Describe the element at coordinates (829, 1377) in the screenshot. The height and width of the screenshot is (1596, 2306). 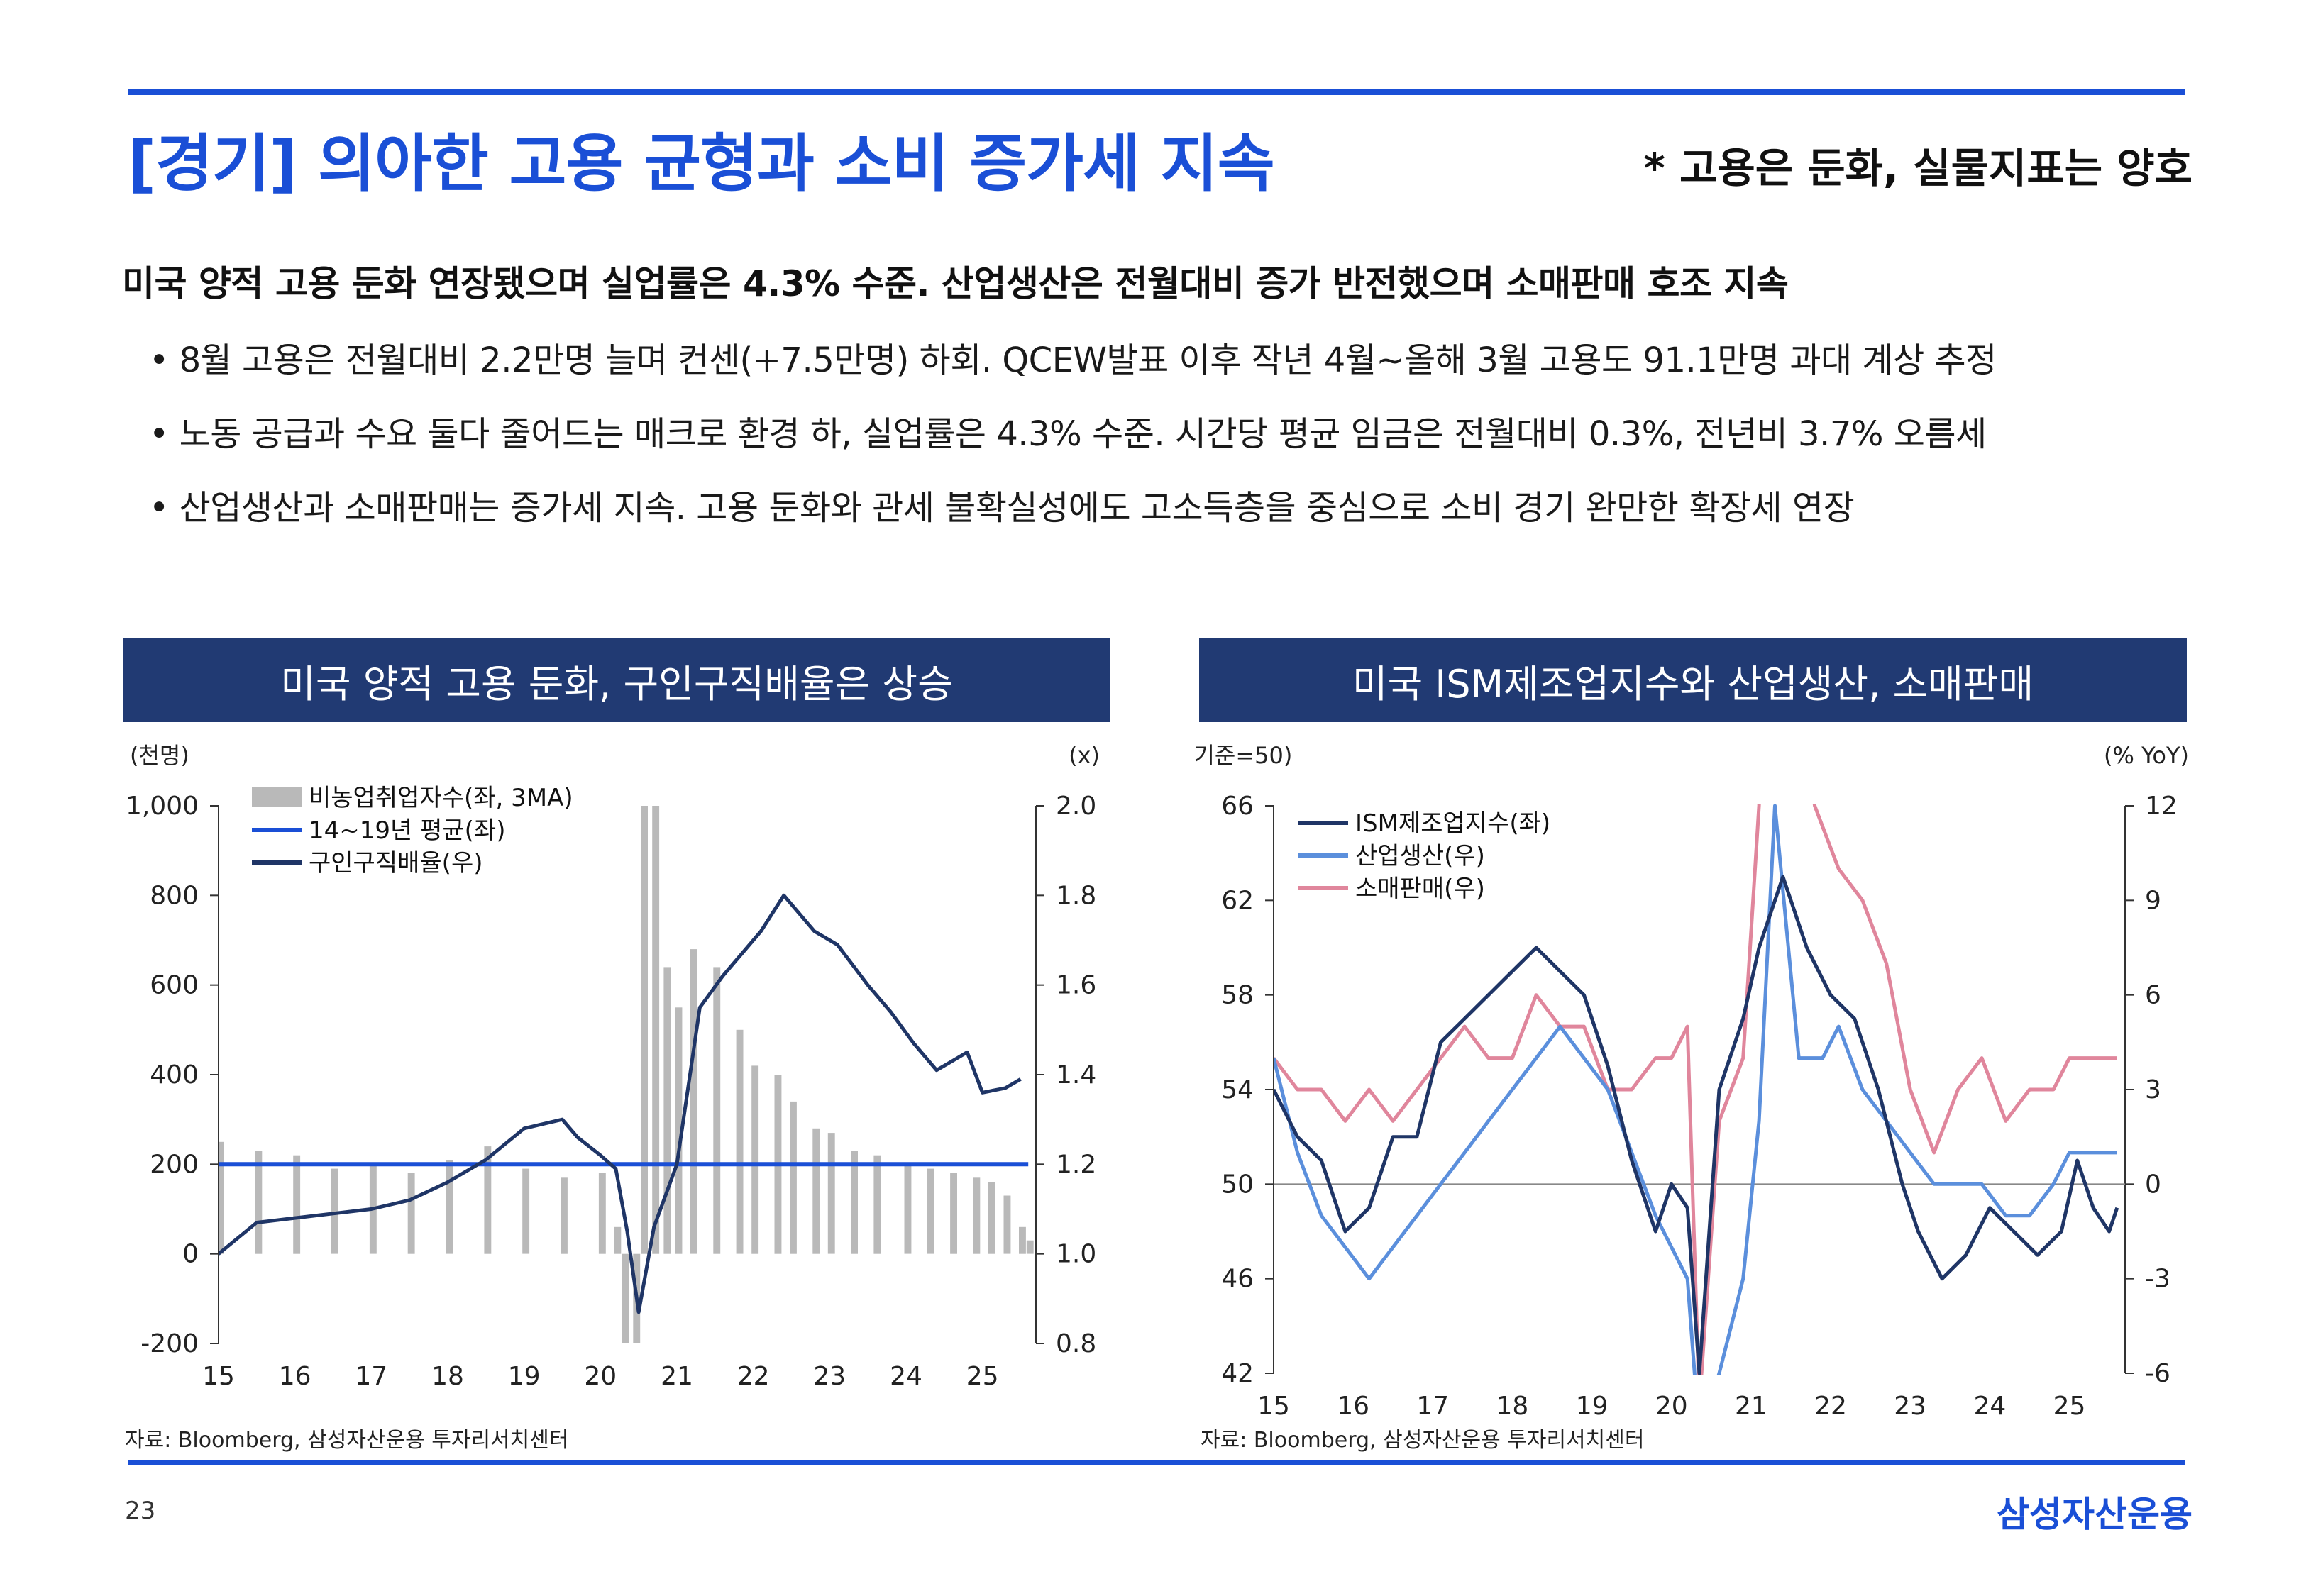
I see `chart1-x-tick-label: 23` at that location.